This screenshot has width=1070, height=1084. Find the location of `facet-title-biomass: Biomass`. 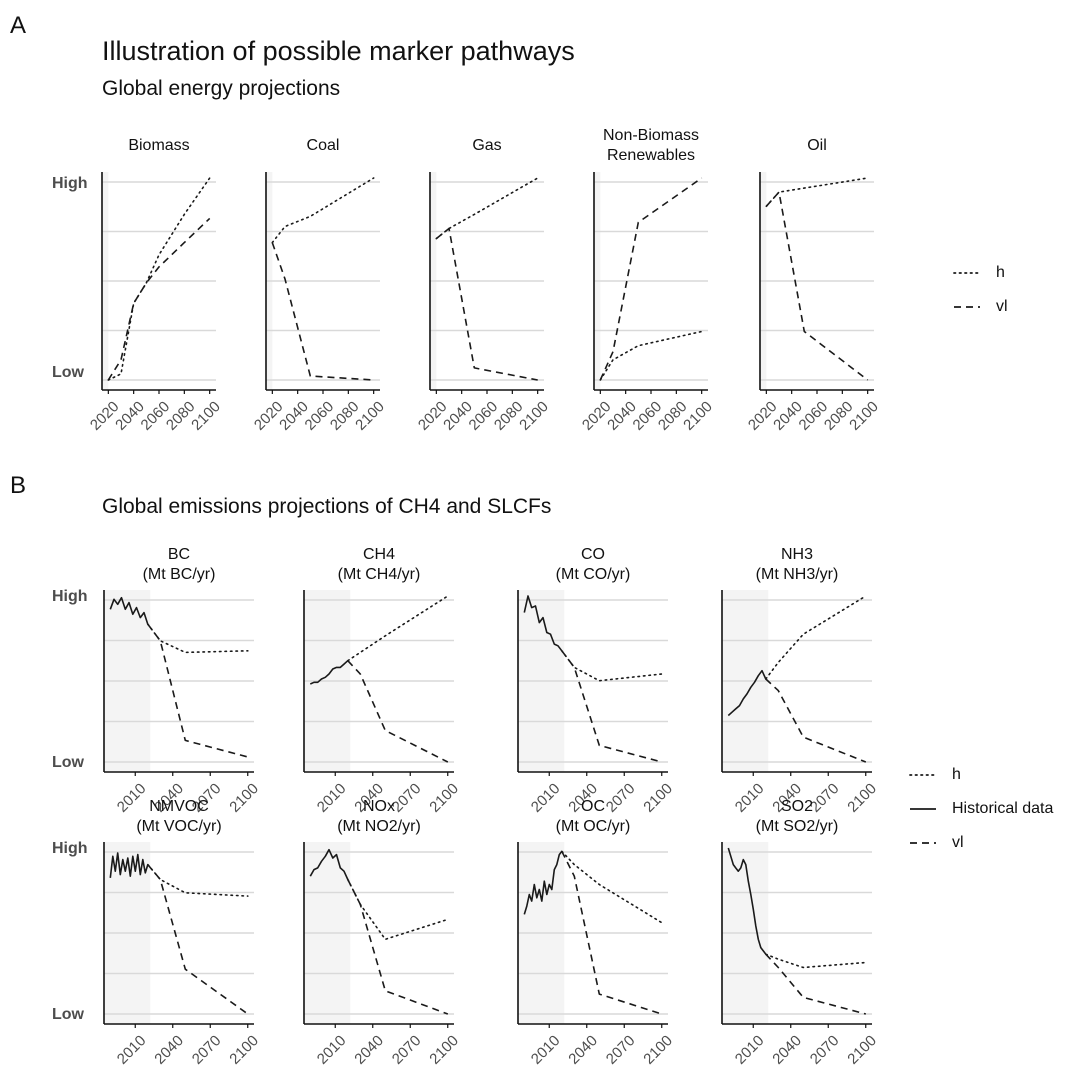

facet-title-biomass: Biomass is located at coordinates (159, 146).